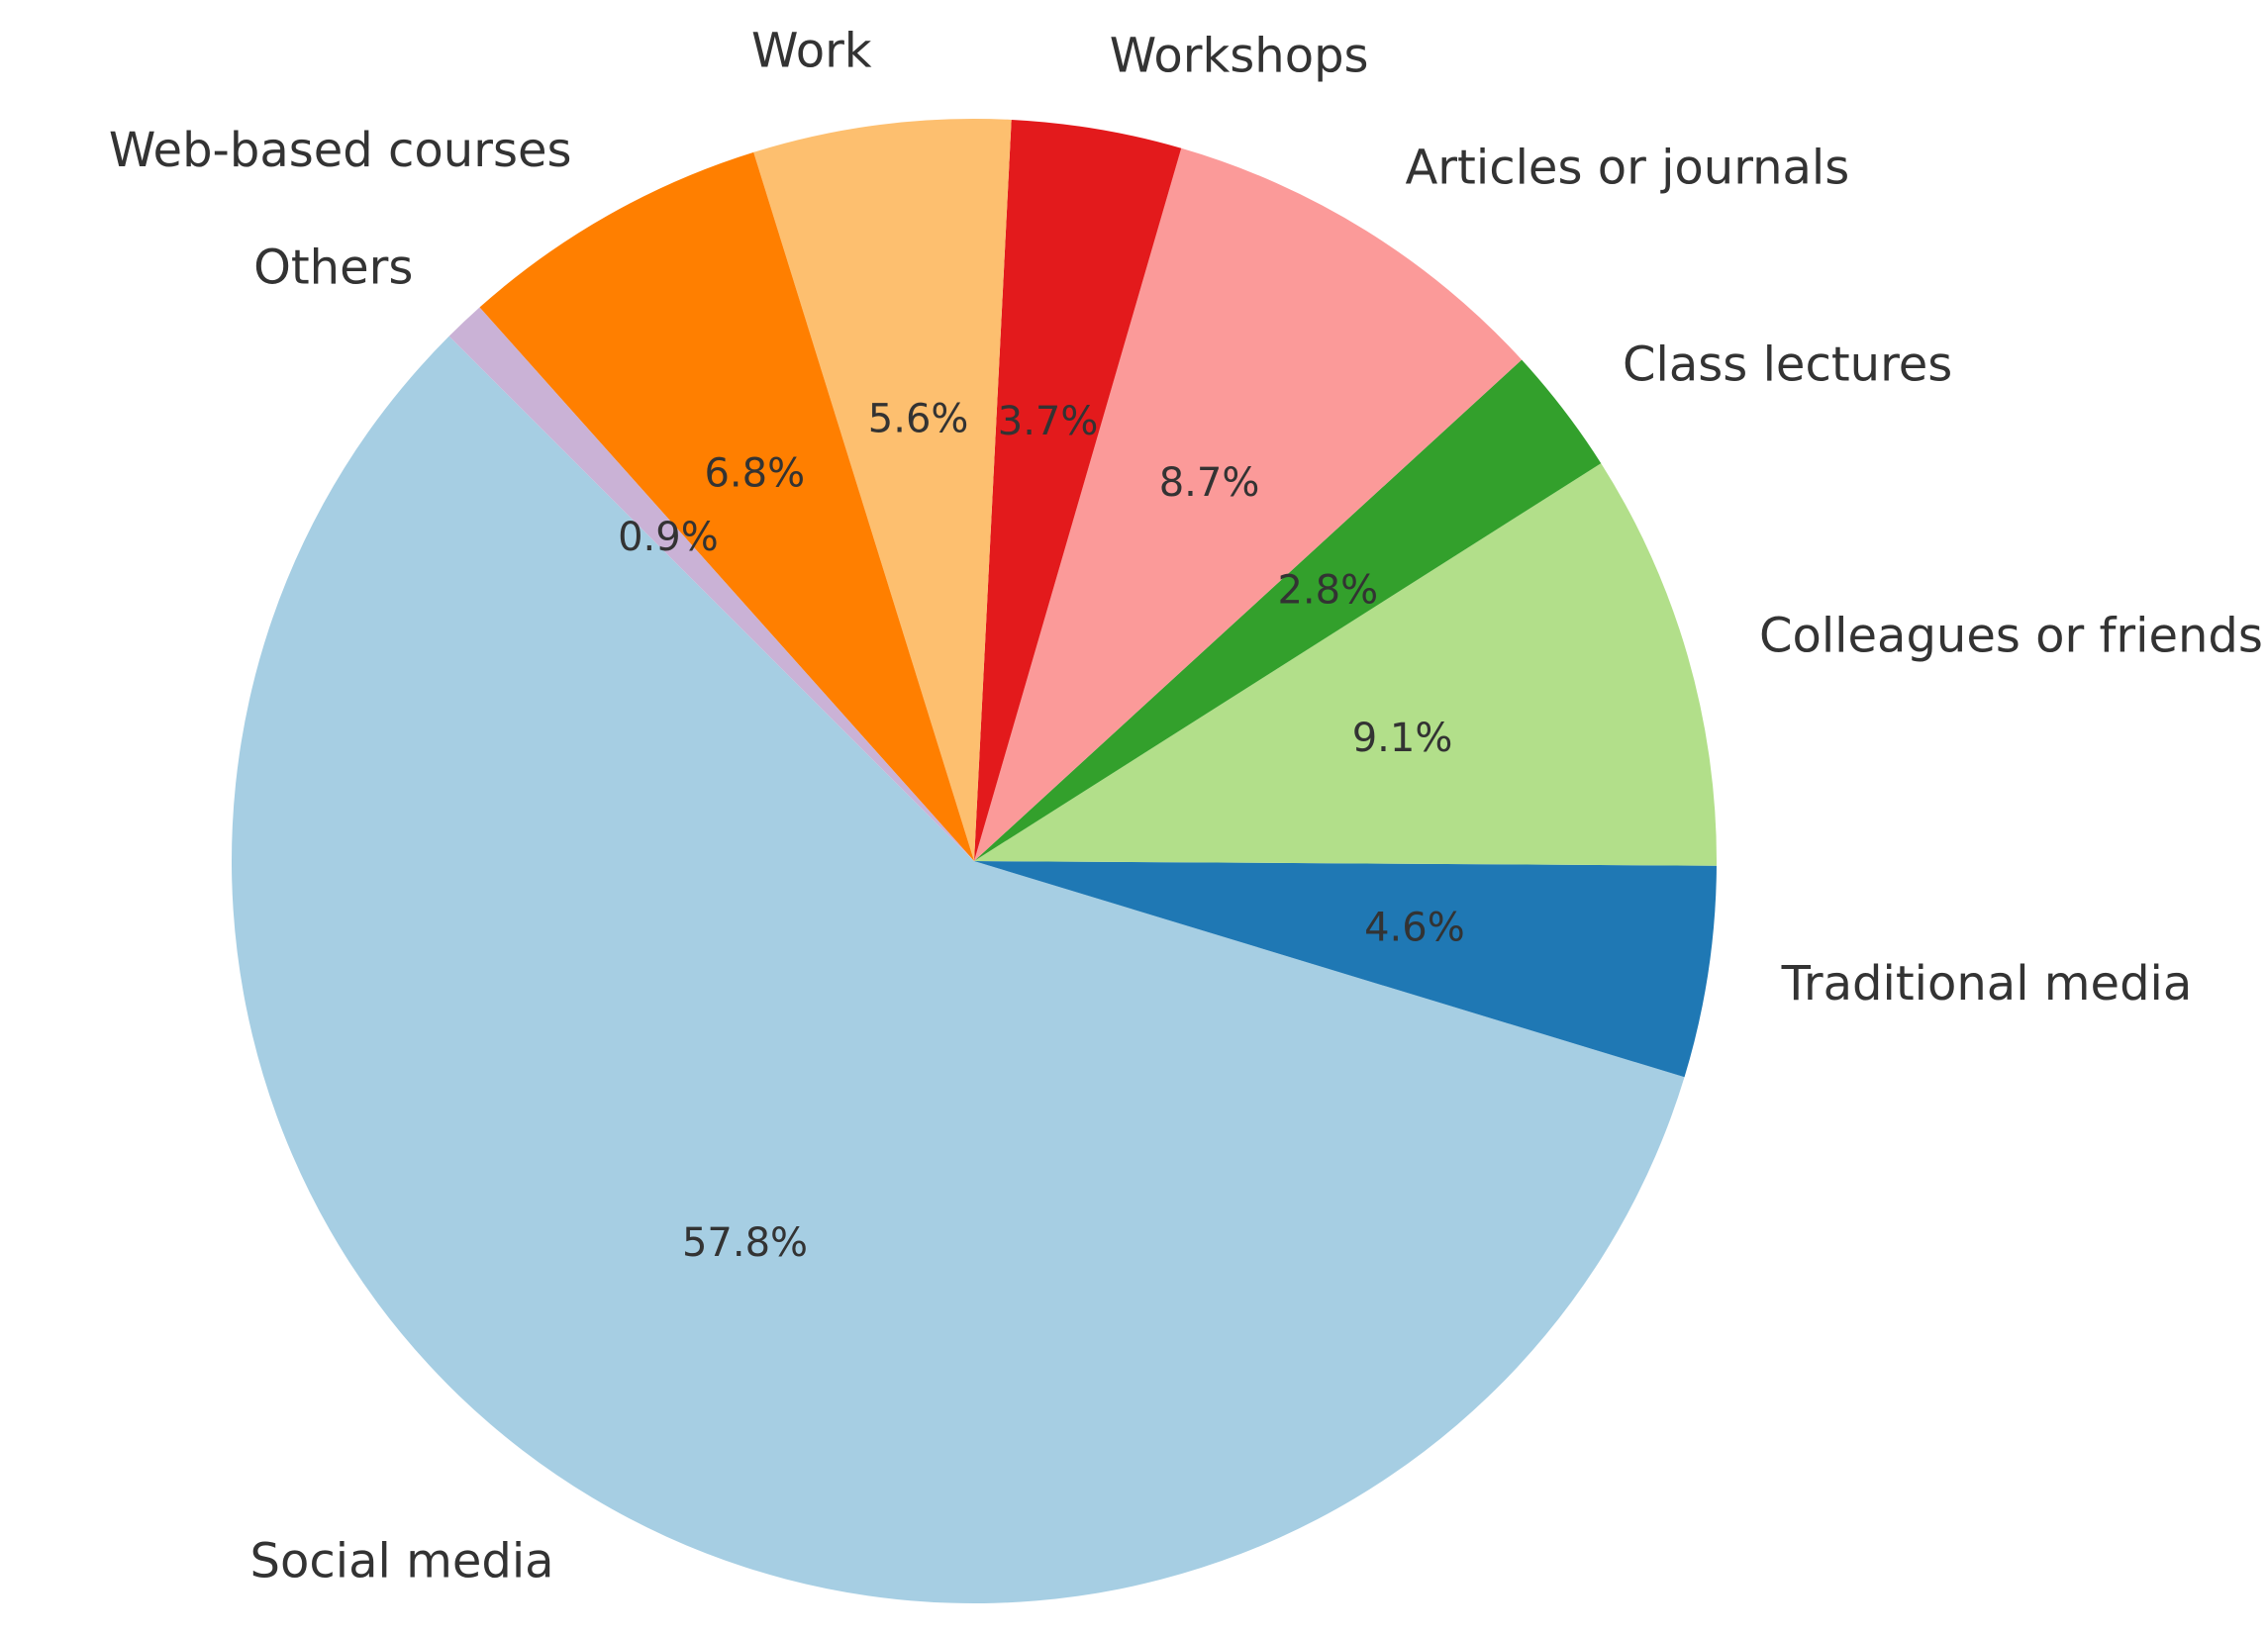  What do you see at coordinates (1209, 483) in the screenshot?
I see `percent-label-articles-or-journals: 8.7%` at bounding box center [1209, 483].